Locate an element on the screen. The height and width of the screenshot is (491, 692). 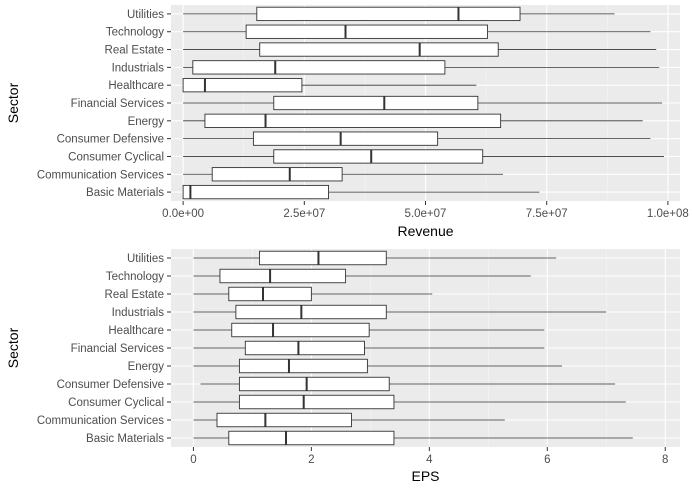
x-tick-label: 4 is located at coordinates (429, 460).